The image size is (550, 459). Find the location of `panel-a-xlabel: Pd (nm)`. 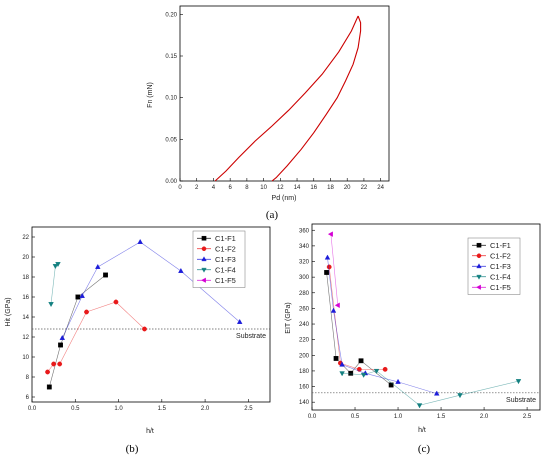

panel-a-xlabel: Pd (nm) is located at coordinates (284, 198).